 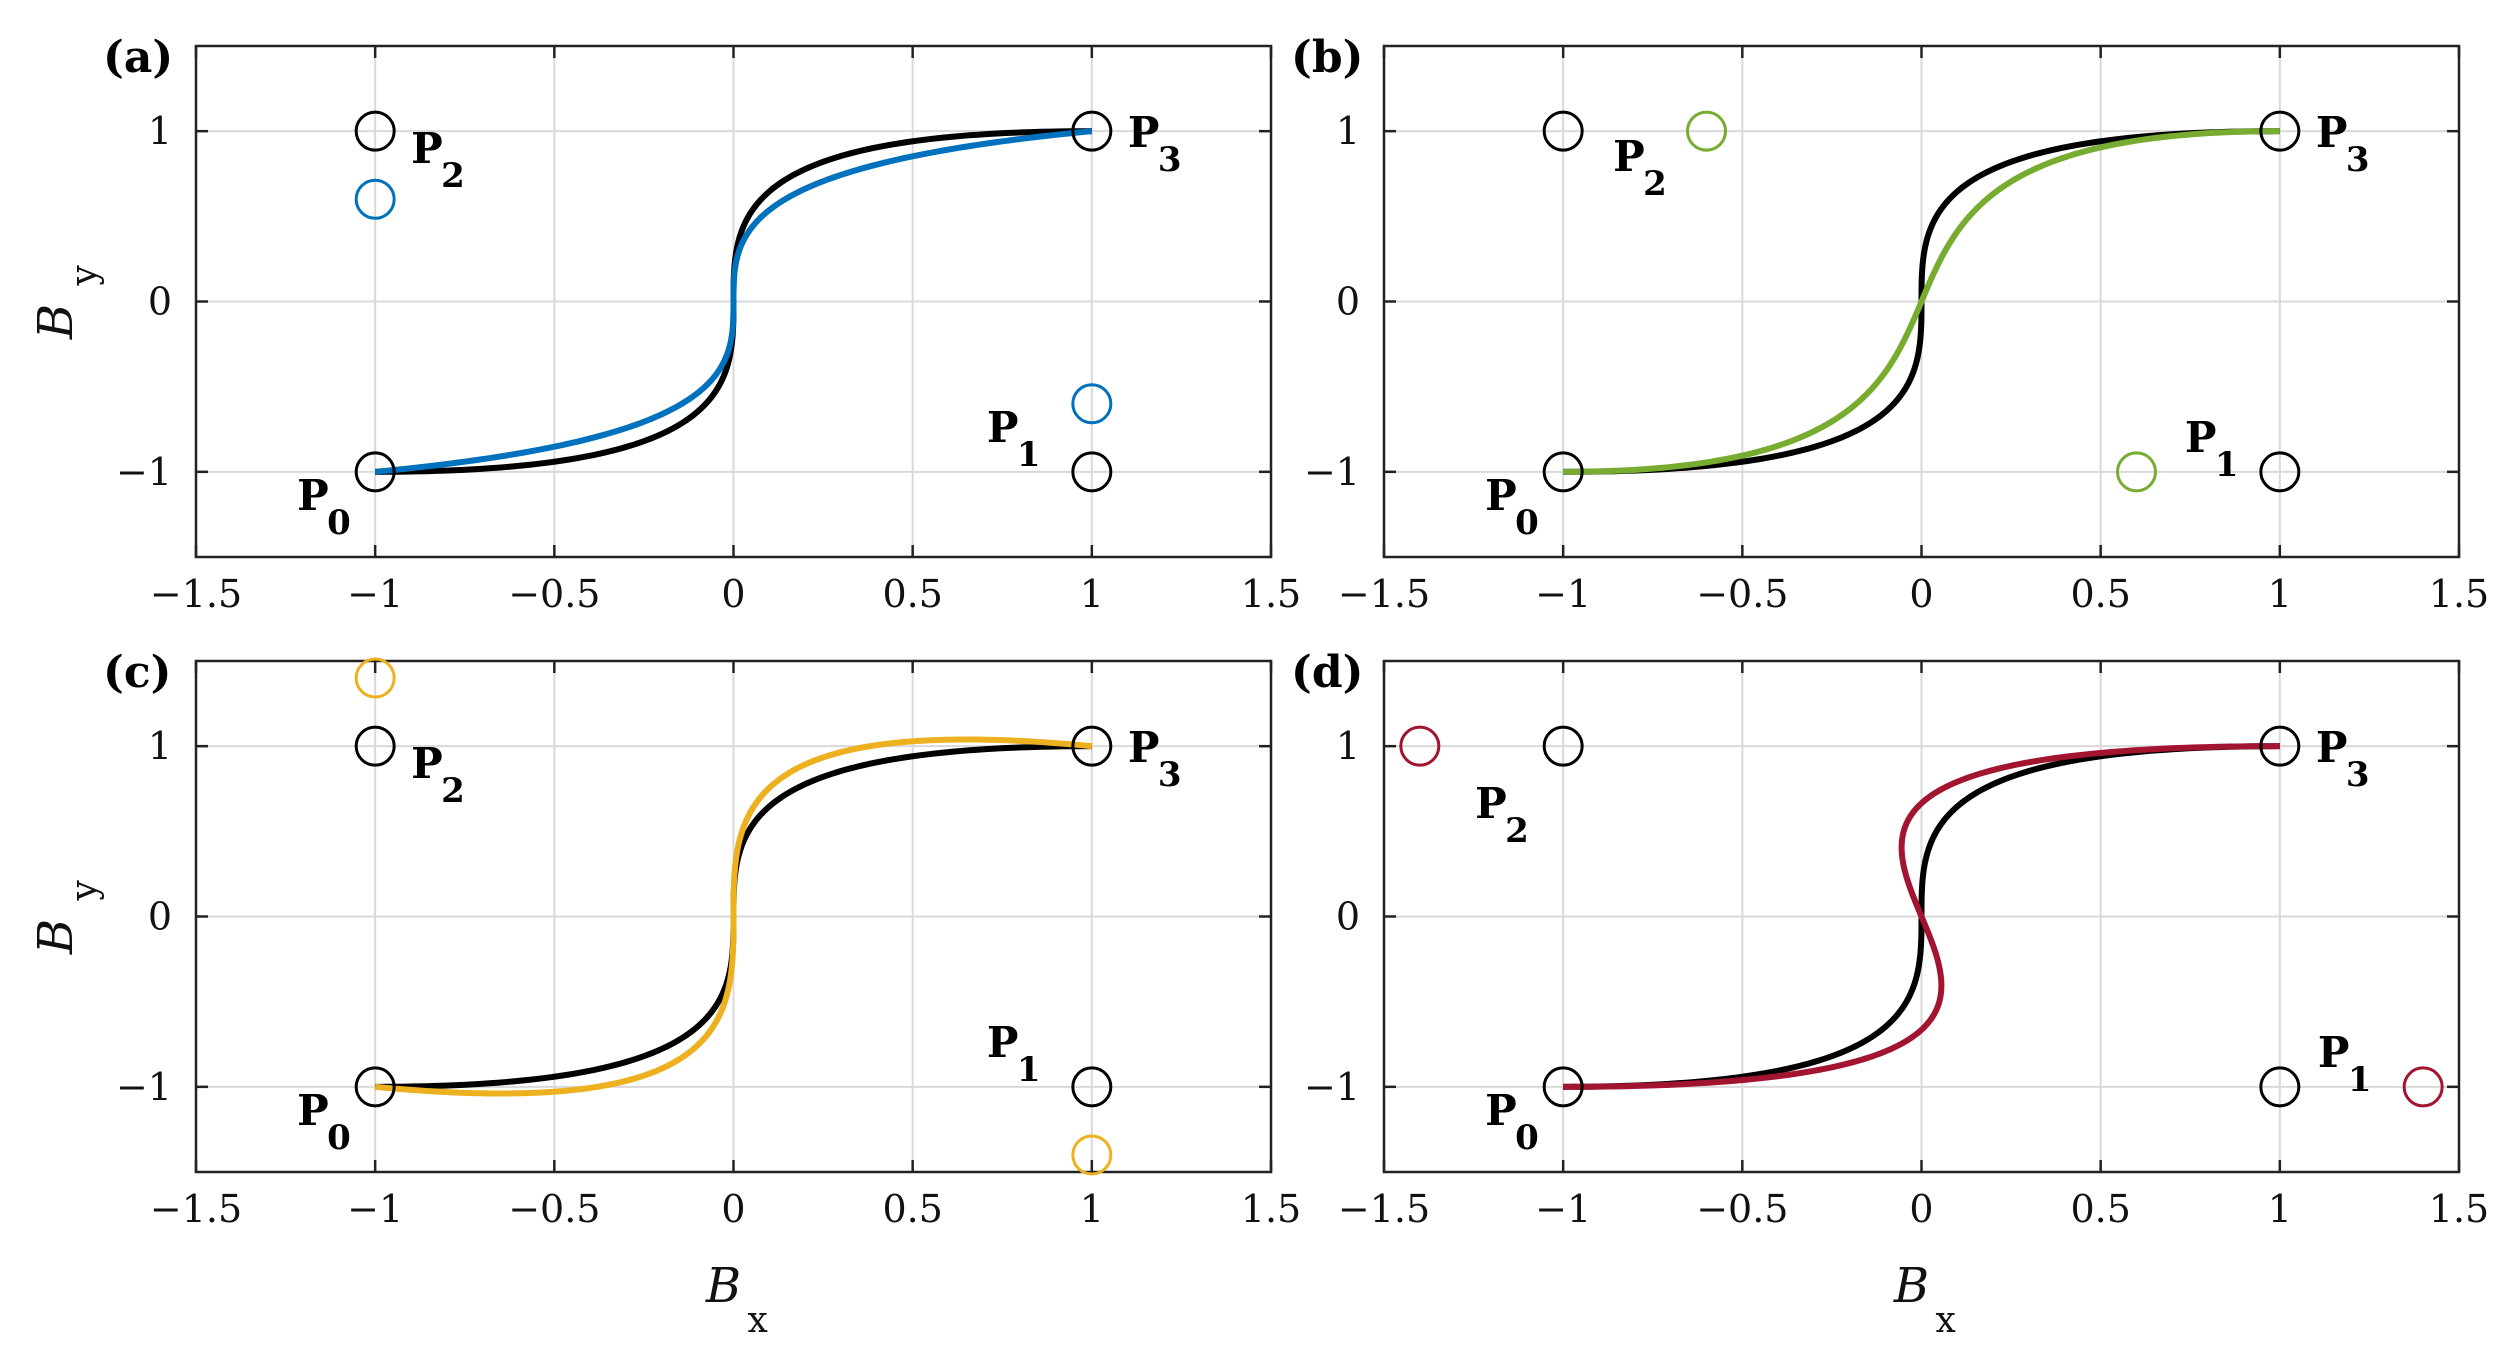 I want to click on x-tick-label: −1.5, so click(x=1384, y=1209).